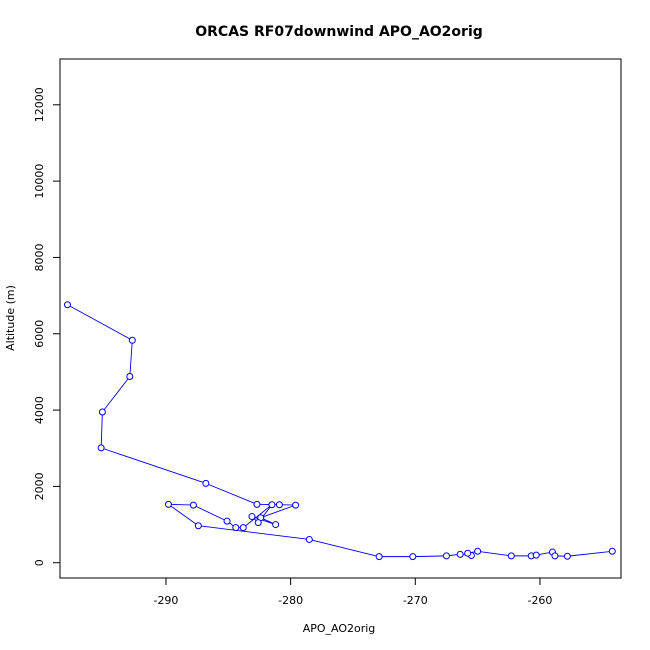  What do you see at coordinates (39, 562) in the screenshot?
I see `y-tick-label: 0` at bounding box center [39, 562].